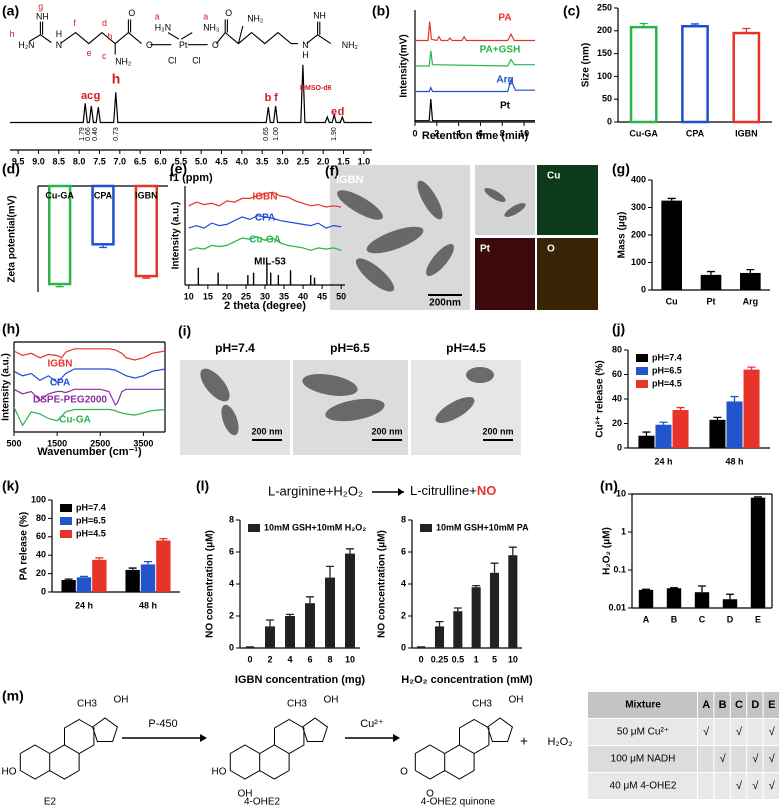 The width and height of the screenshot is (783, 809). I want to click on atom-label: H, so click(305, 55).